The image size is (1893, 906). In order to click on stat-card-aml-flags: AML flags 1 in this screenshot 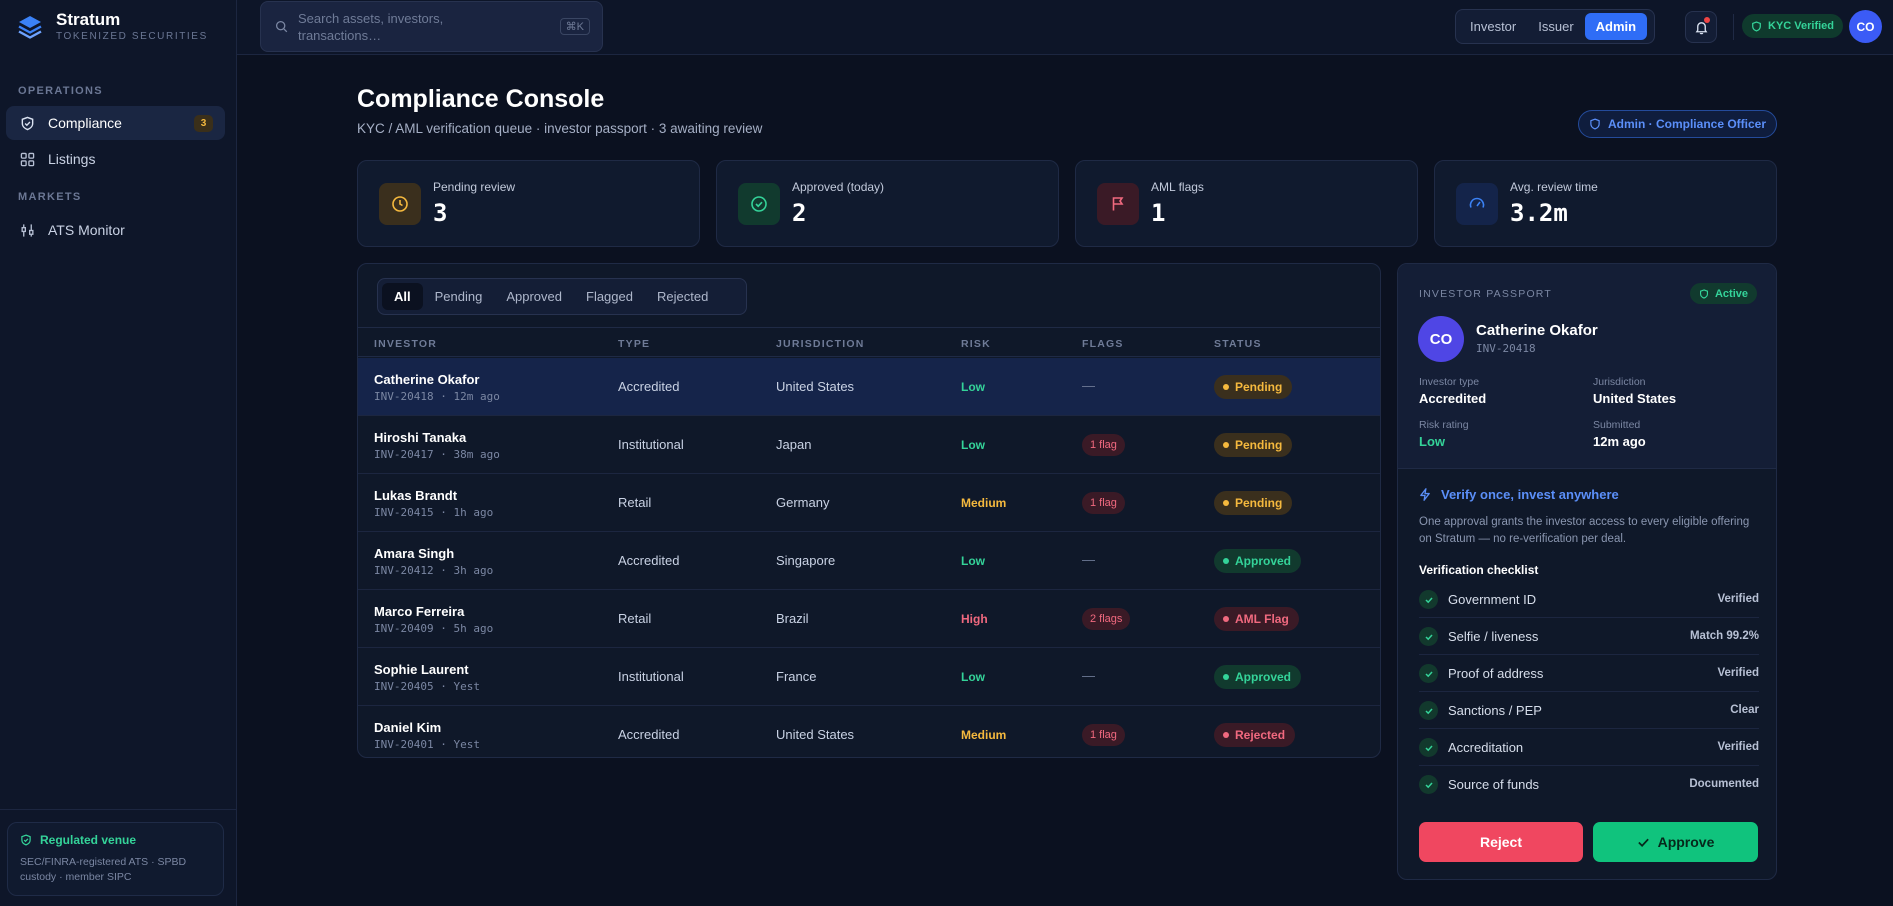, I will do `click(1246, 203)`.